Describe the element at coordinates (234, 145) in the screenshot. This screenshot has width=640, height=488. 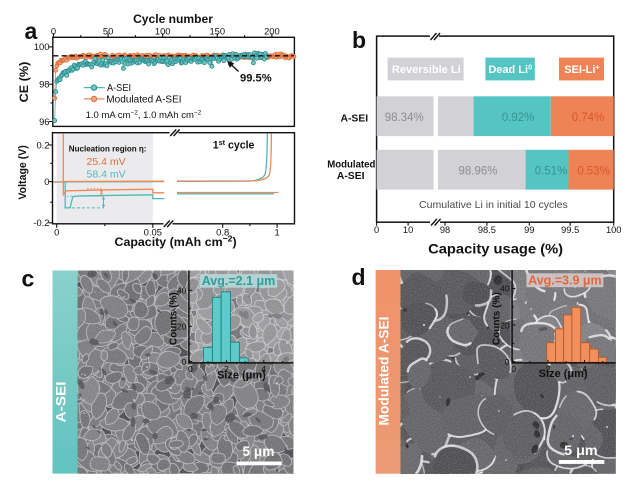
I see `svg-text: 1st cycle` at that location.